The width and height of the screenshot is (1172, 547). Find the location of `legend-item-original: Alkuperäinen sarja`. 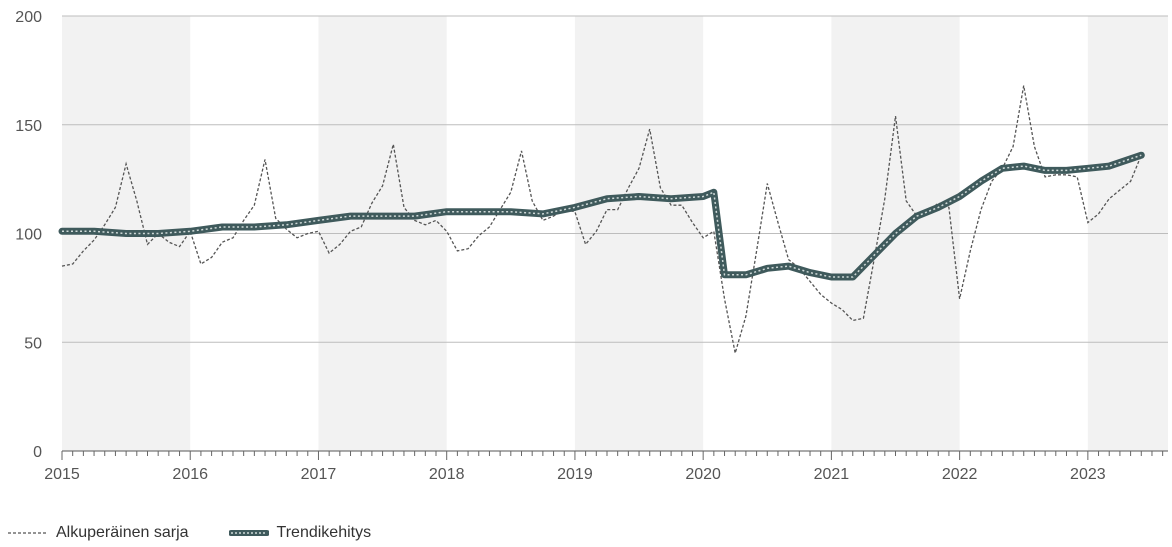

legend-item-original: Alkuperäinen sarja is located at coordinates (98, 533).